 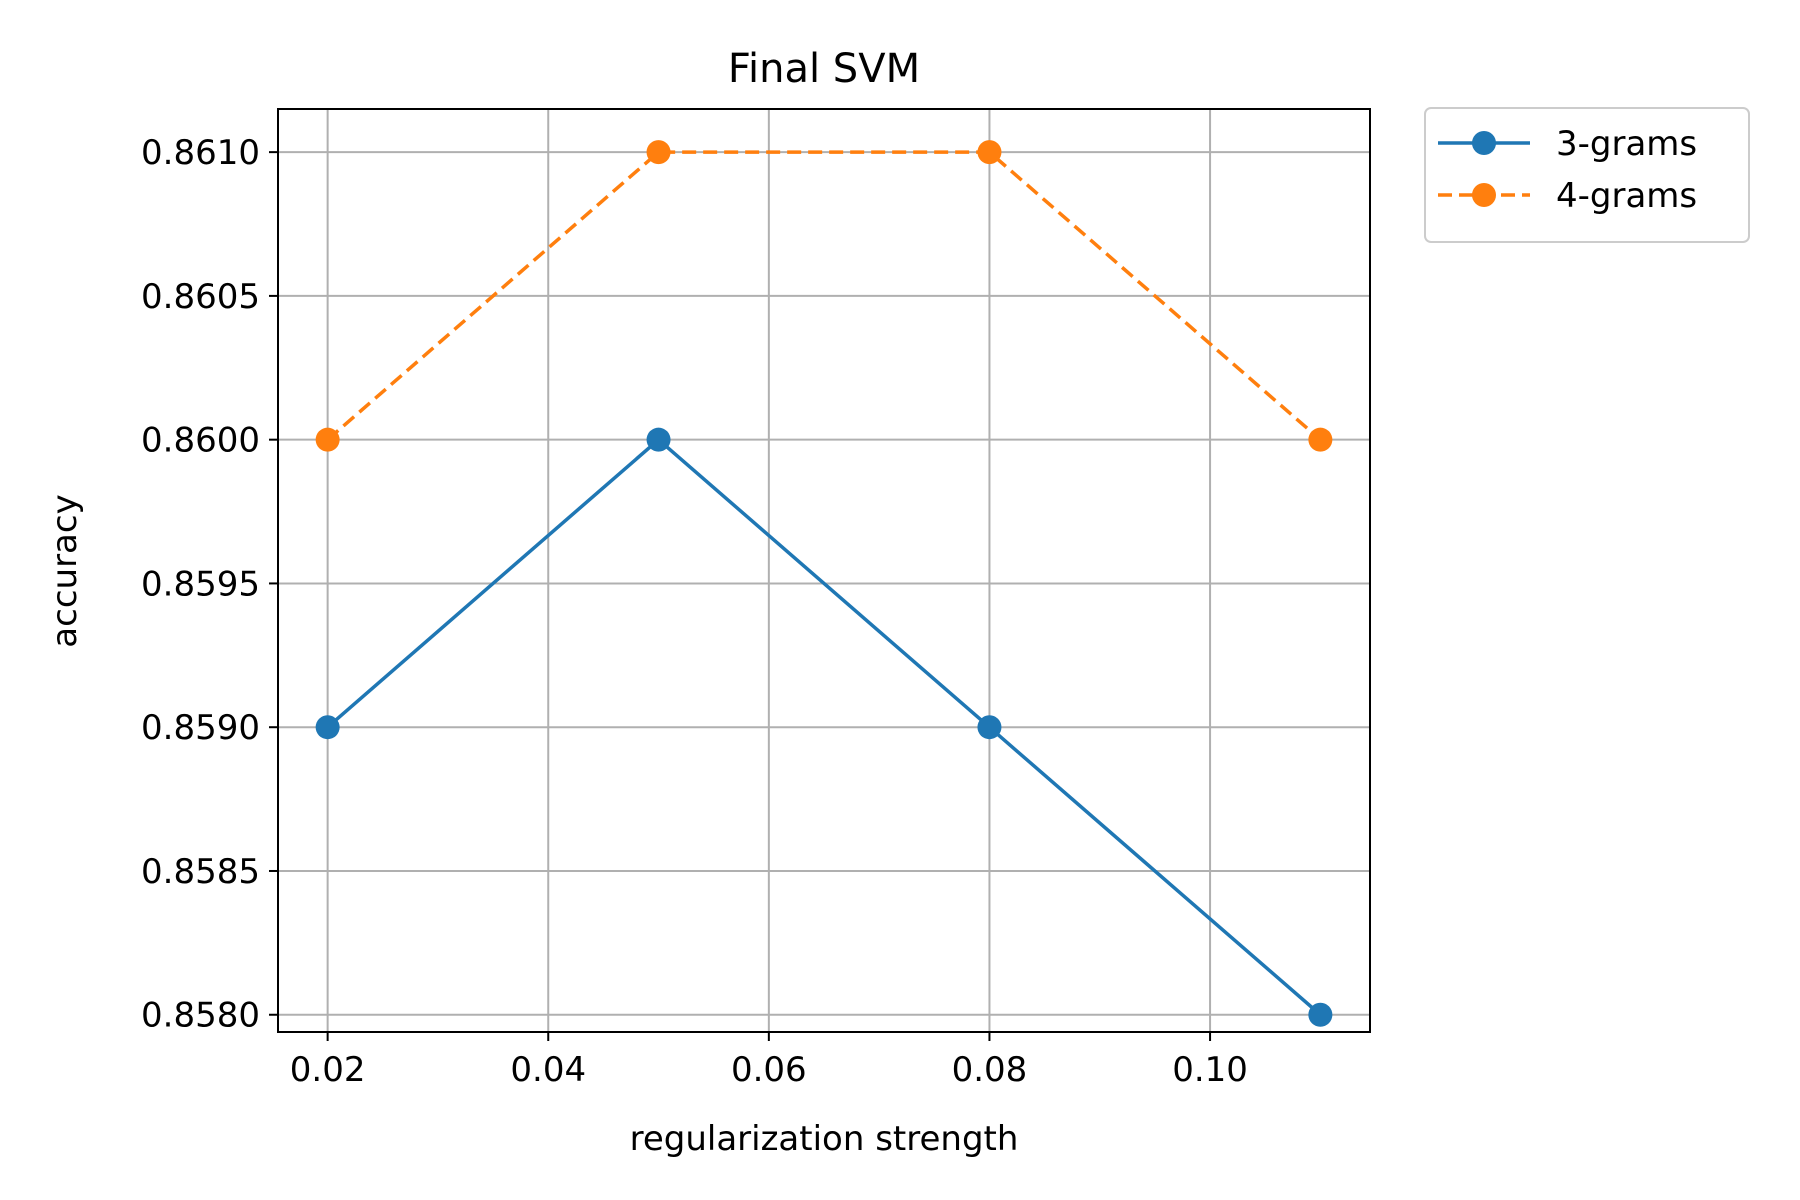 I want to click on series-4-grams, so click(x=824, y=296).